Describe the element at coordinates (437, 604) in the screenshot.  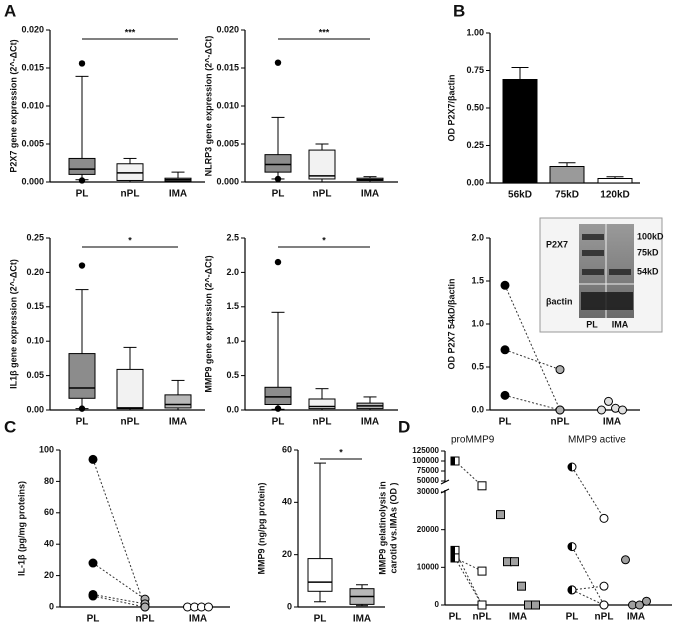
I see `y-tick-label: 0` at that location.